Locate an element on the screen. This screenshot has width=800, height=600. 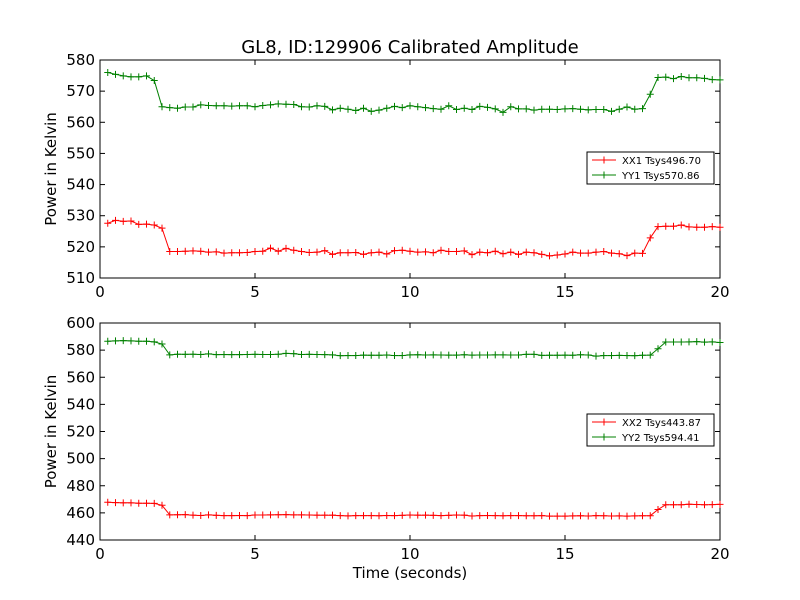
y-tick-label: 570 is located at coordinates (80, 91).